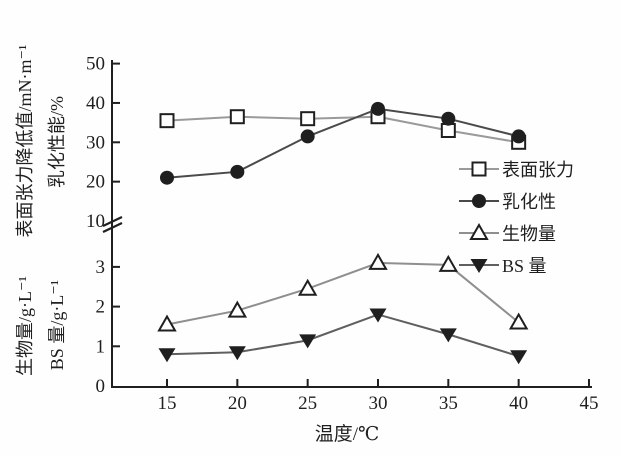  I want to click on legend-label: BS 量, so click(524, 266).